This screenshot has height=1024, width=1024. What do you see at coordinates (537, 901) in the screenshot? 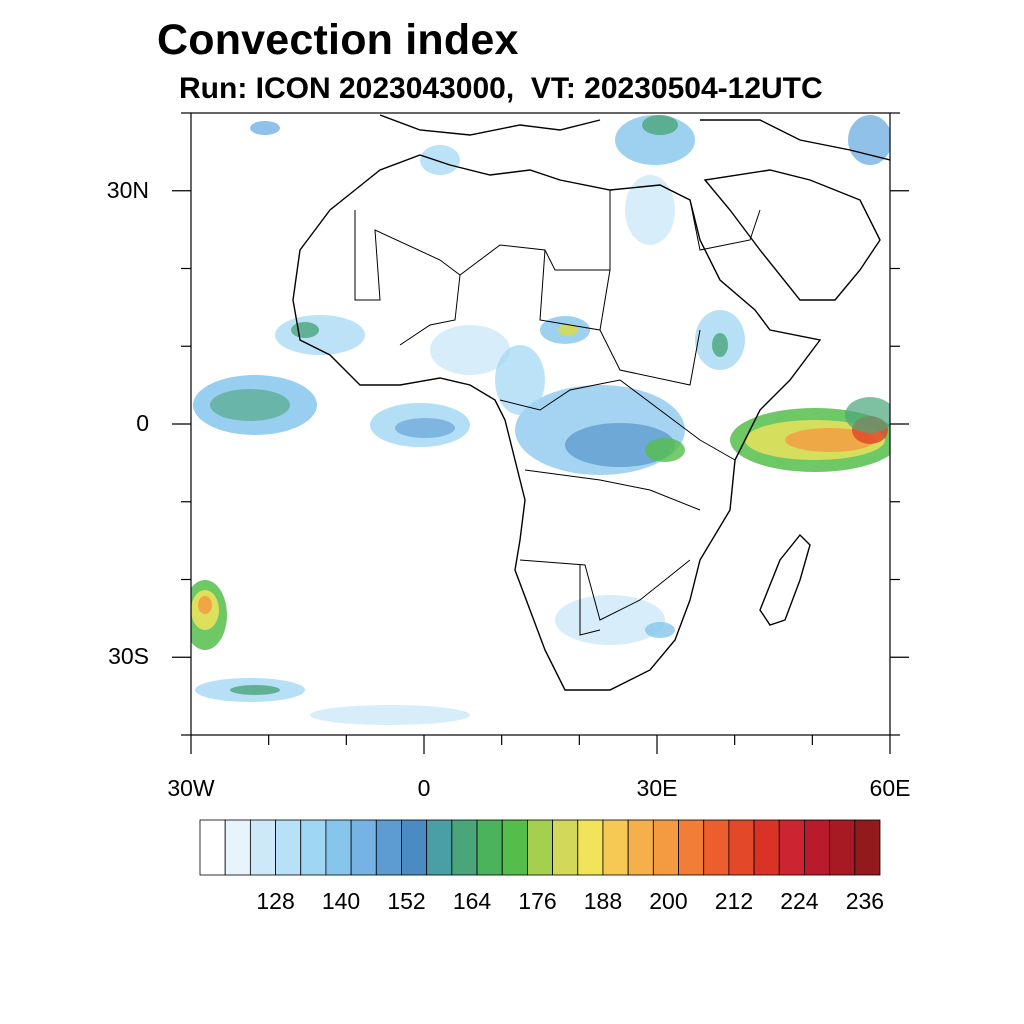
I see `colorbar-label: 176` at bounding box center [537, 901].